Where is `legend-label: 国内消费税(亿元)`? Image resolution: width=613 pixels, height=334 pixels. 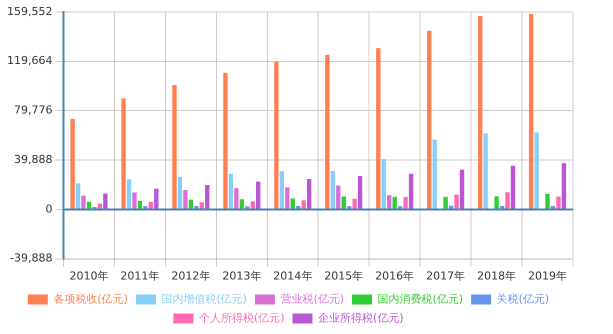
legend-label: 国内消费税(亿元) is located at coordinates (421, 299).